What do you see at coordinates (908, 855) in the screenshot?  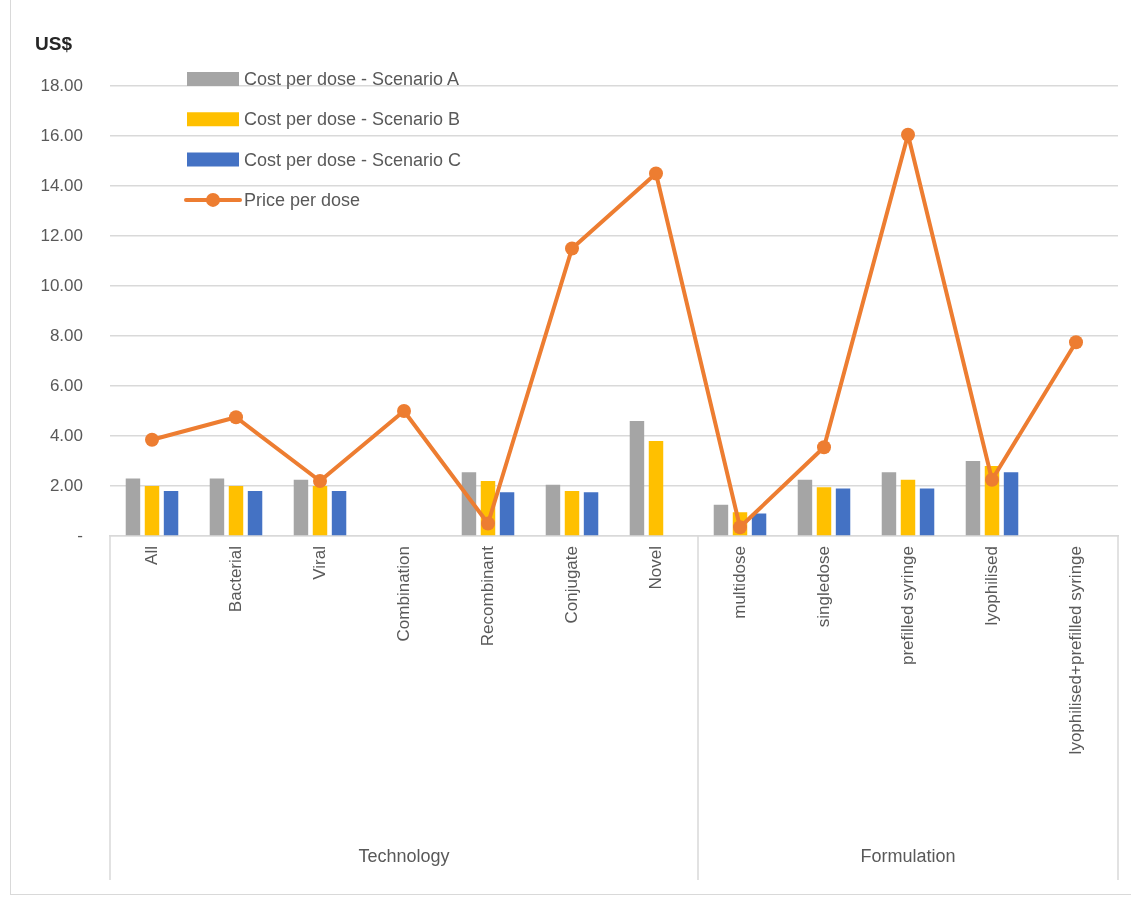 I see `text: Formulation` at bounding box center [908, 855].